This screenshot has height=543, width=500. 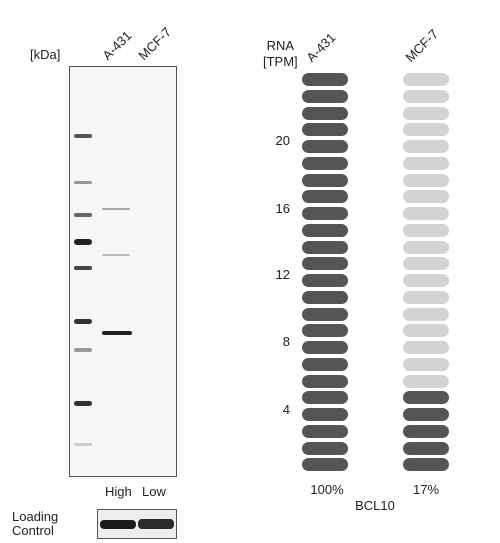 What do you see at coordinates (118, 491) in the screenshot?
I see `expression-high: High` at bounding box center [118, 491].